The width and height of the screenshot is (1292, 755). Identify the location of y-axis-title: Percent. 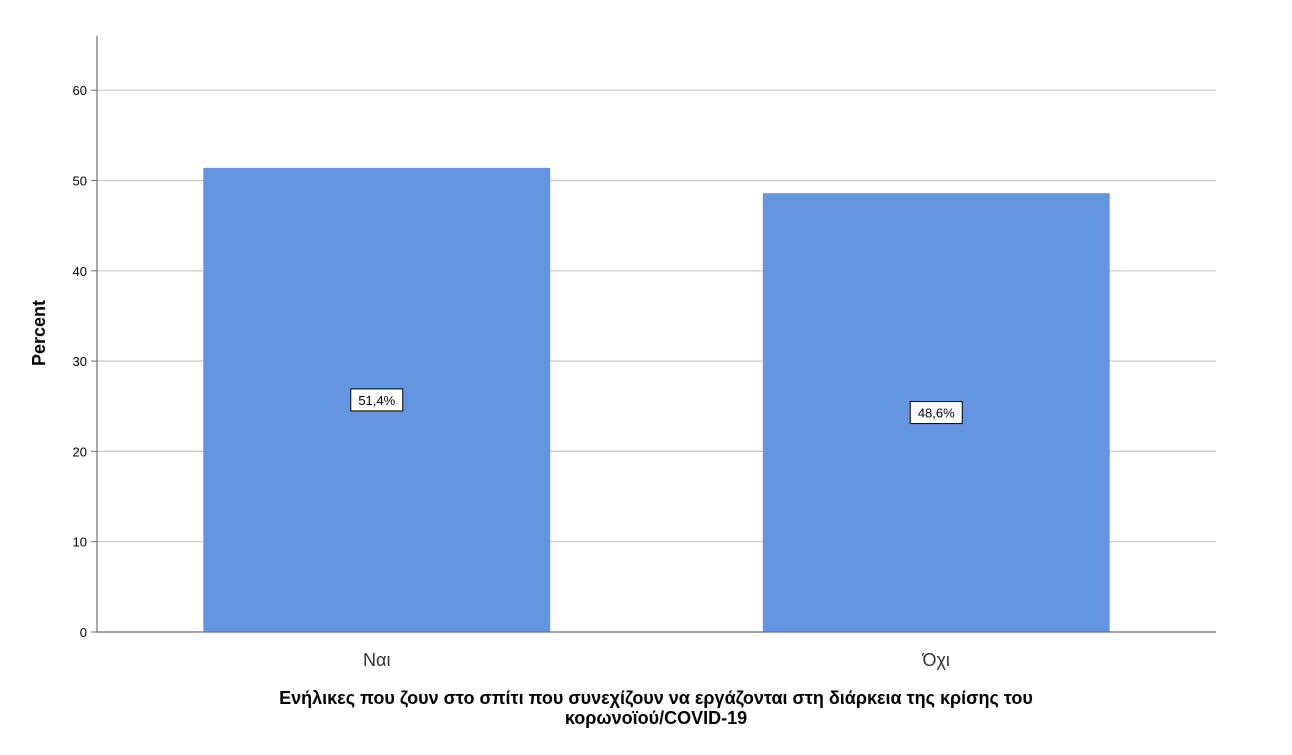
(39, 333).